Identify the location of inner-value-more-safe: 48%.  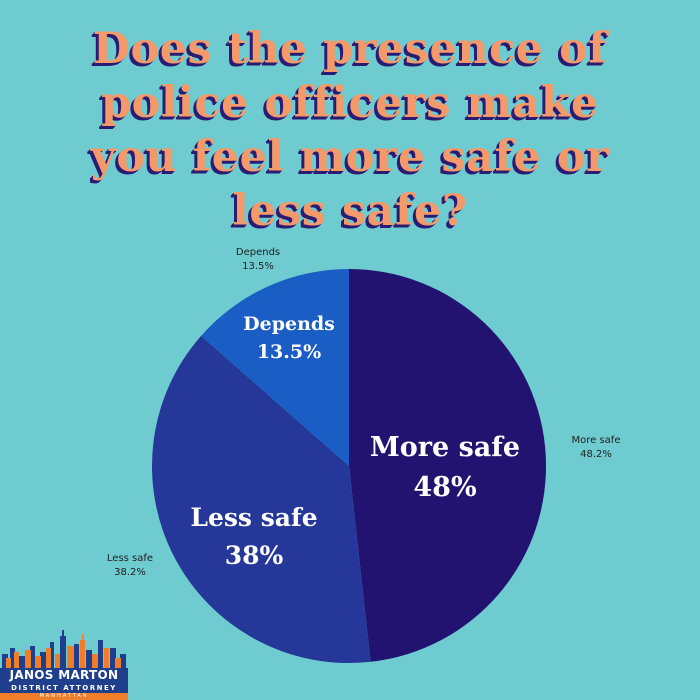
(444, 487).